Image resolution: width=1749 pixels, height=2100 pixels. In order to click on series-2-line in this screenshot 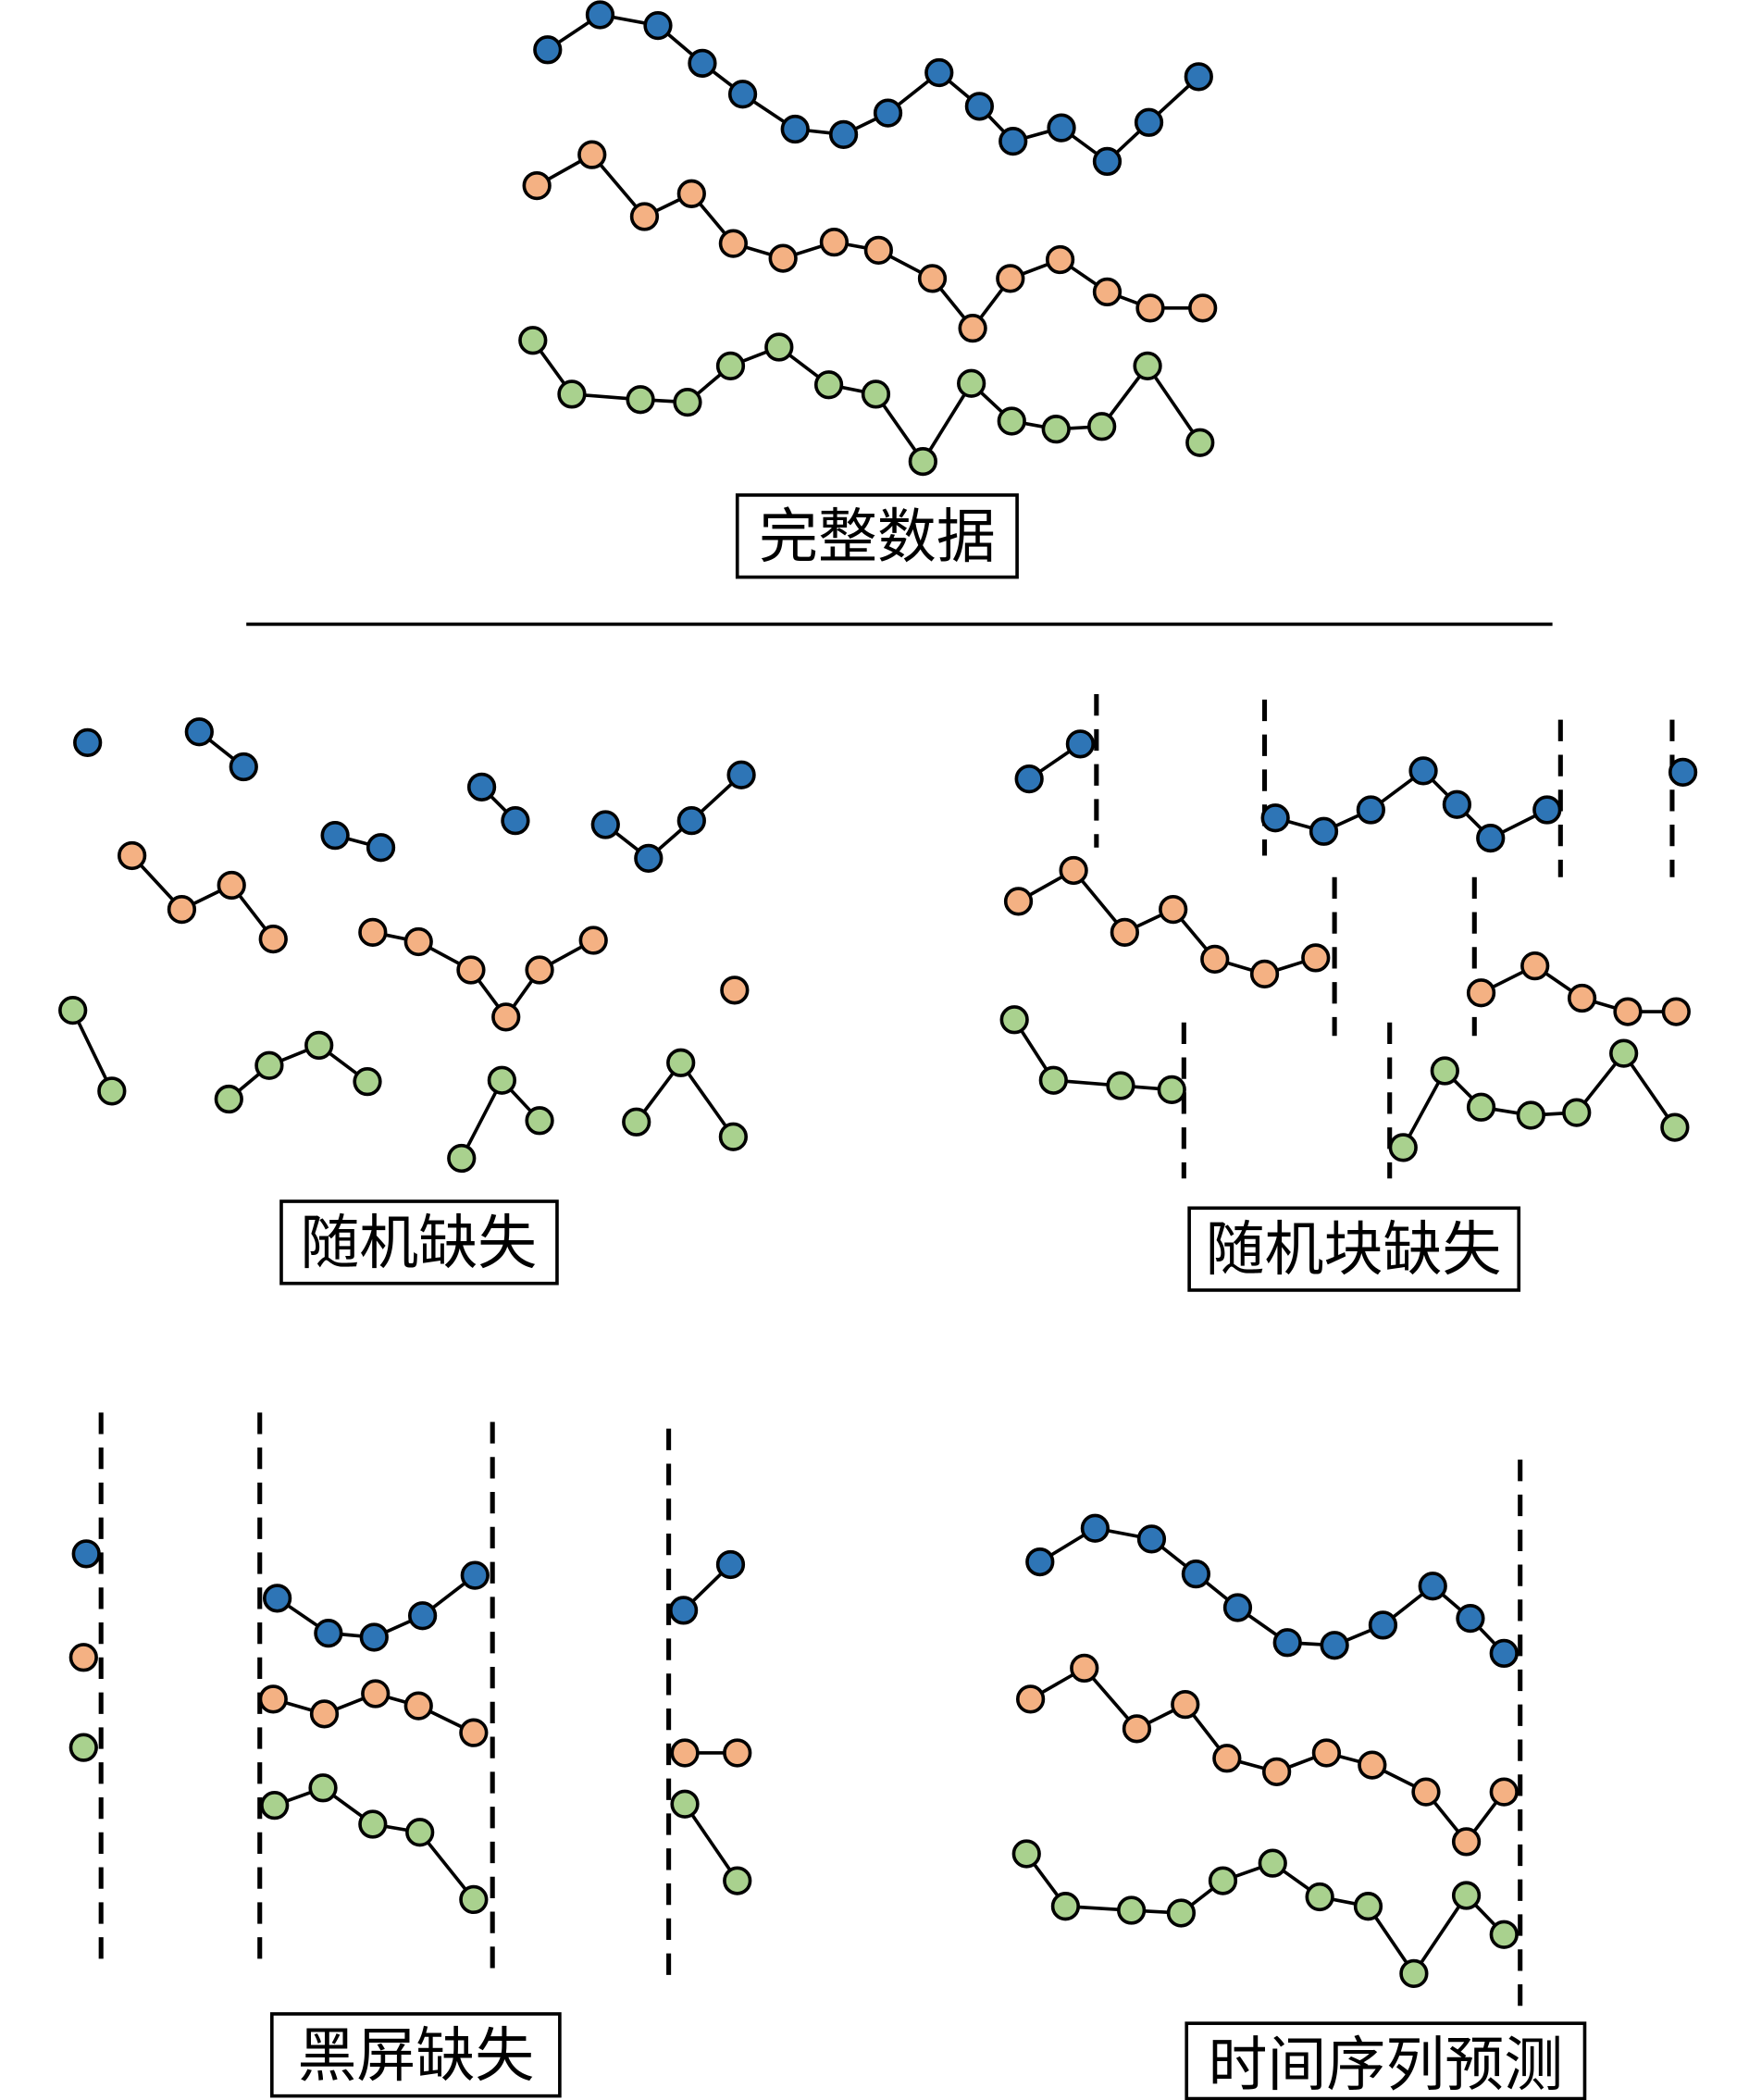, I will do `click(202, 897)`.